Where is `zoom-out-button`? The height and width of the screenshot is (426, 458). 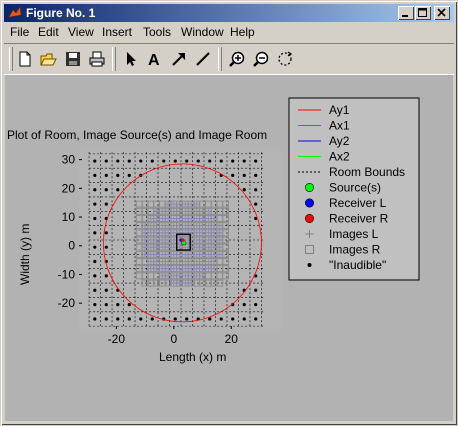 zoom-out-button is located at coordinates (261, 59).